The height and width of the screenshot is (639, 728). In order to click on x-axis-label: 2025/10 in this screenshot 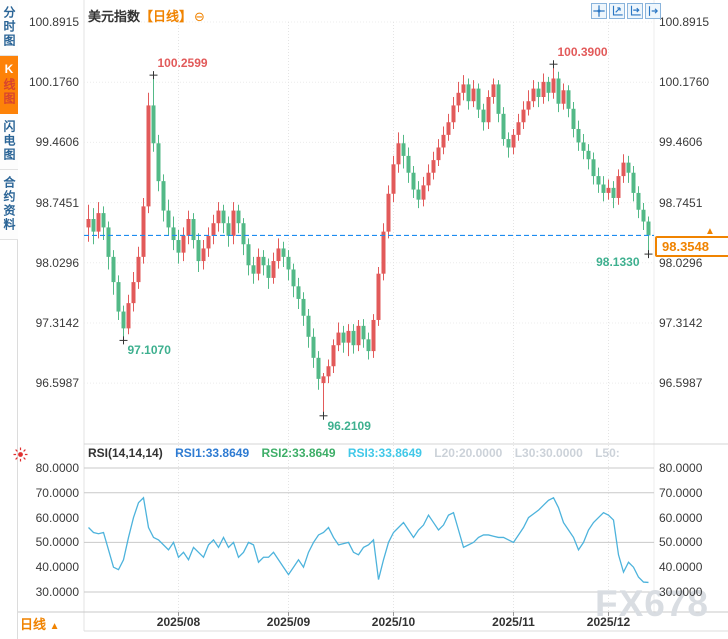, I will do `click(393, 622)`.